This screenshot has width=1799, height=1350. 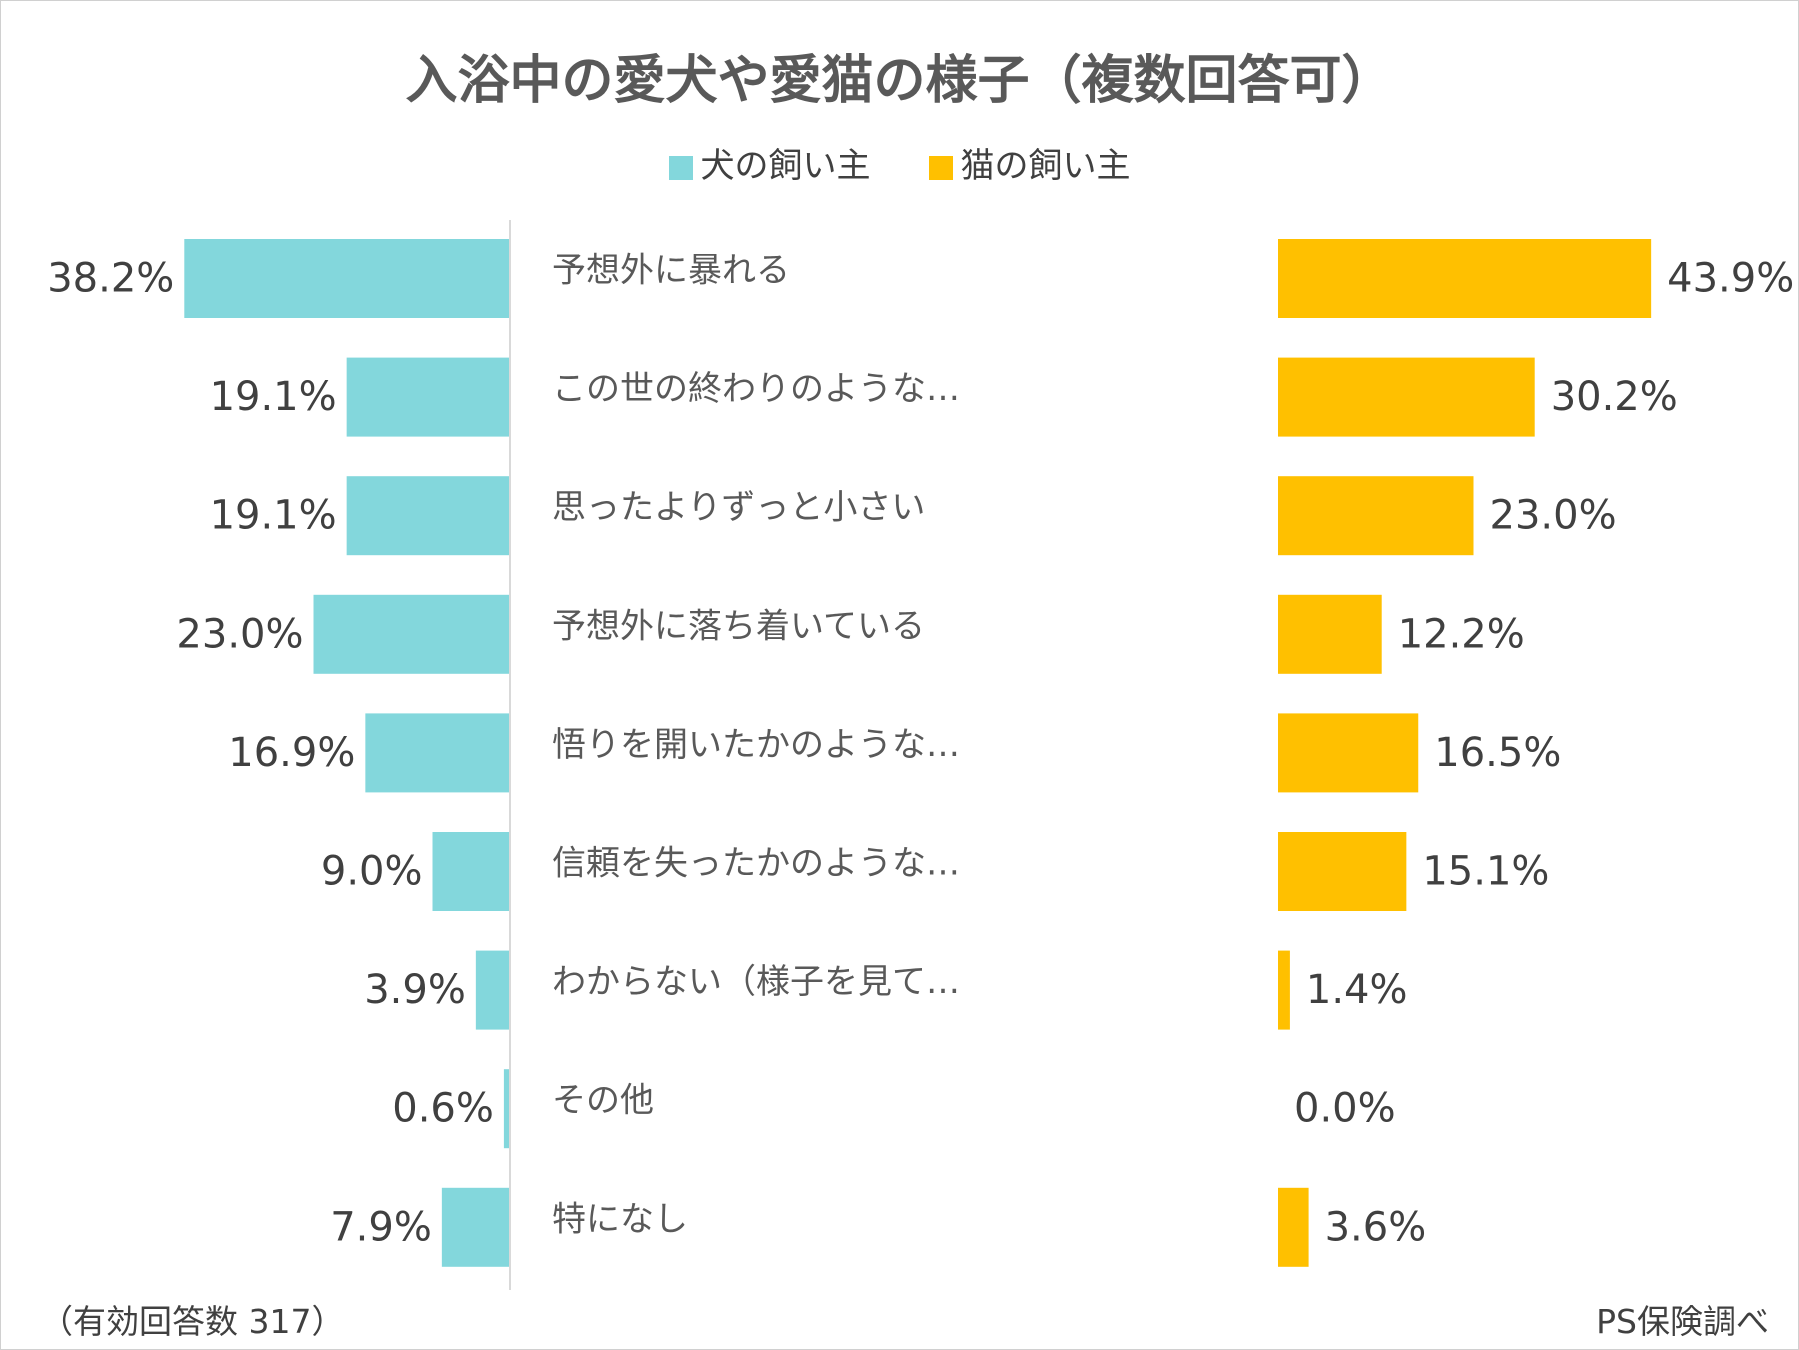 I want to click on dog-value-label-0: 38.2%, so click(x=110, y=279).